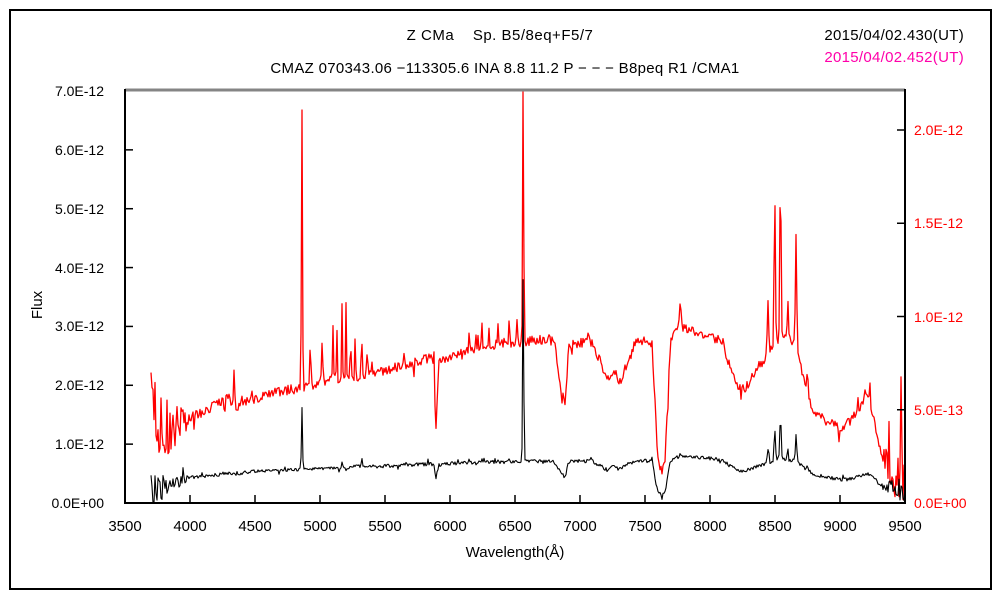 The height and width of the screenshot is (600, 1000). What do you see at coordinates (905, 526) in the screenshot?
I see `x-tick-label: 9500` at bounding box center [905, 526].